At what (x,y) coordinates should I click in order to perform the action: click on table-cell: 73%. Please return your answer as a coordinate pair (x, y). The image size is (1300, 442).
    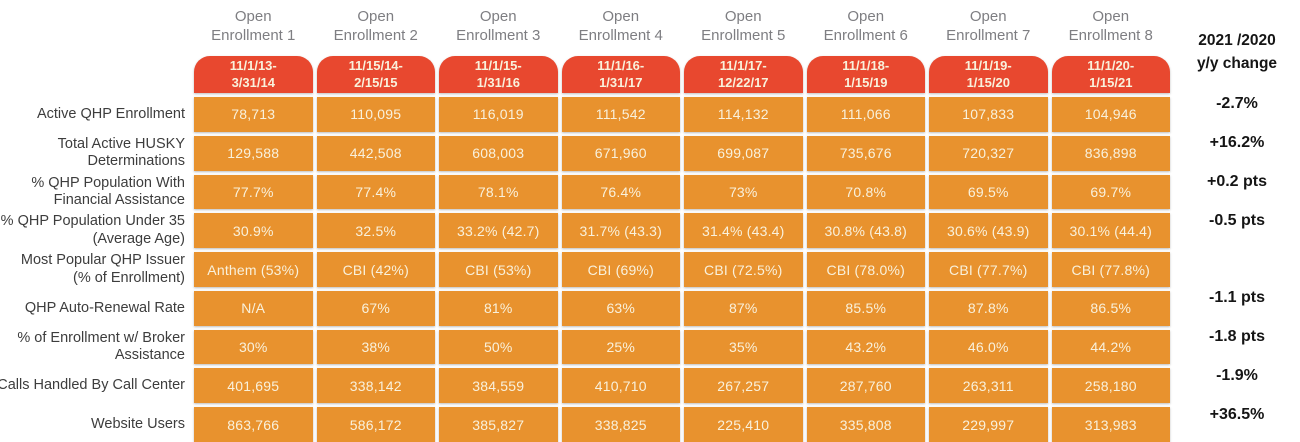
    Looking at the image, I should click on (743, 192).